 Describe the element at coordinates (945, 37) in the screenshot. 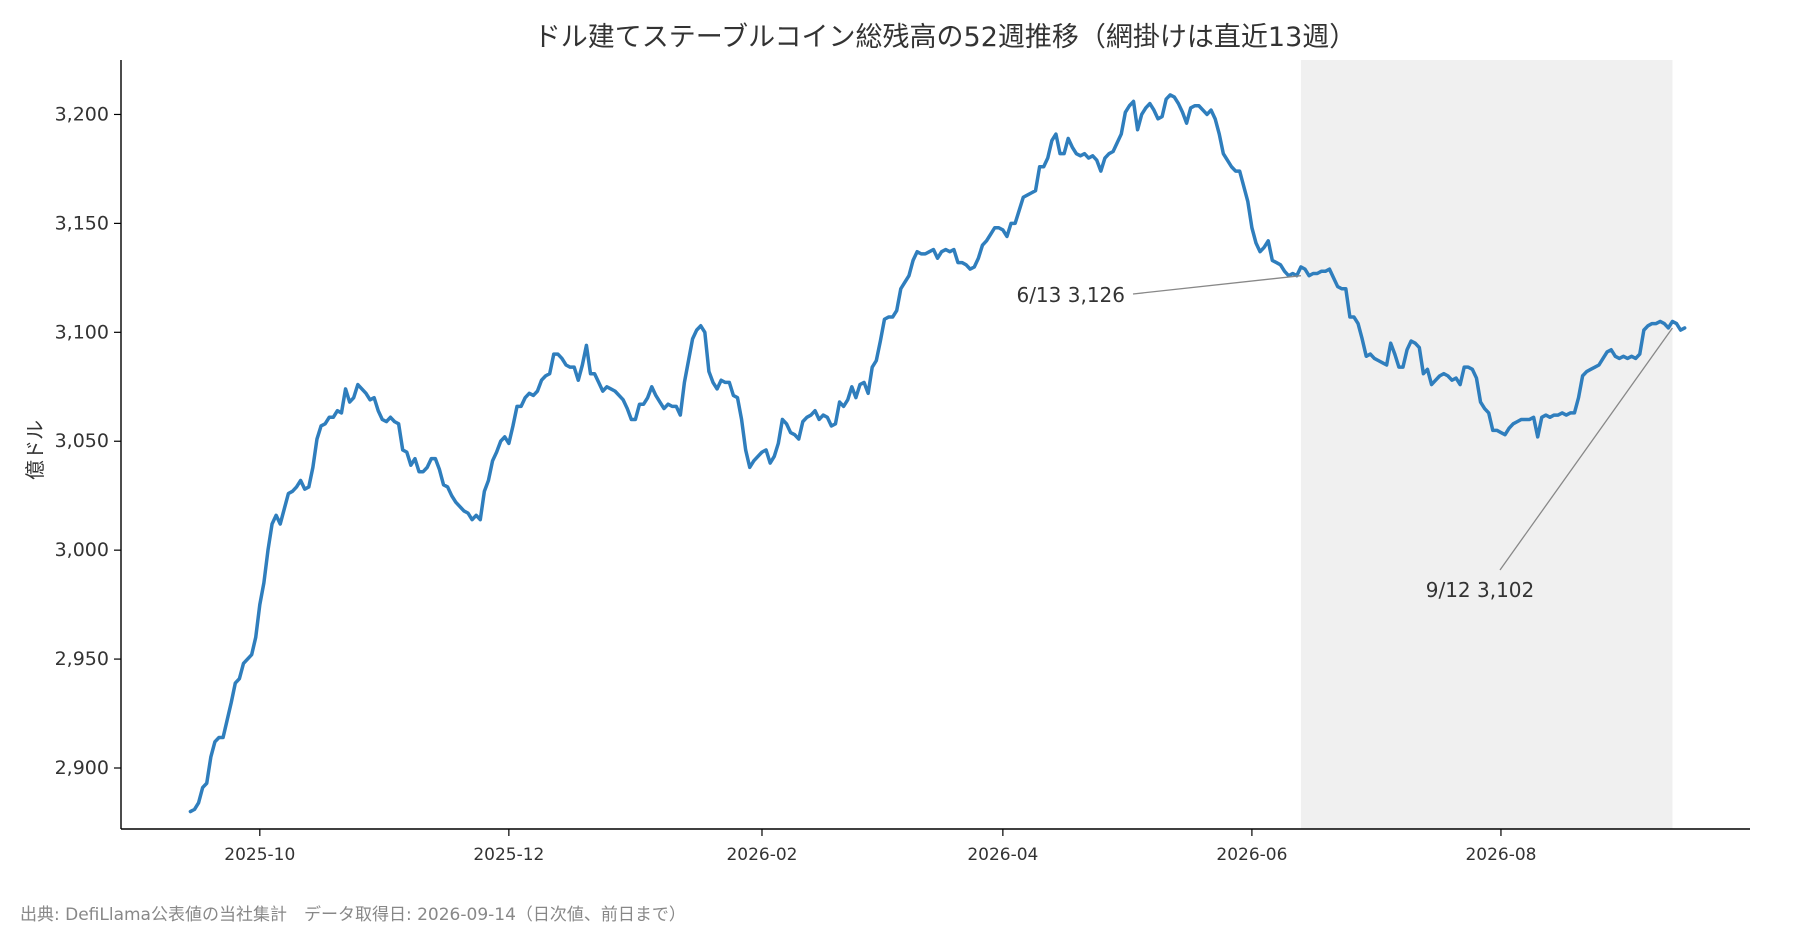

I see `chart-title: ドル建てステーブルコイン総残高の52週推移（網掛けは直近13週）` at that location.